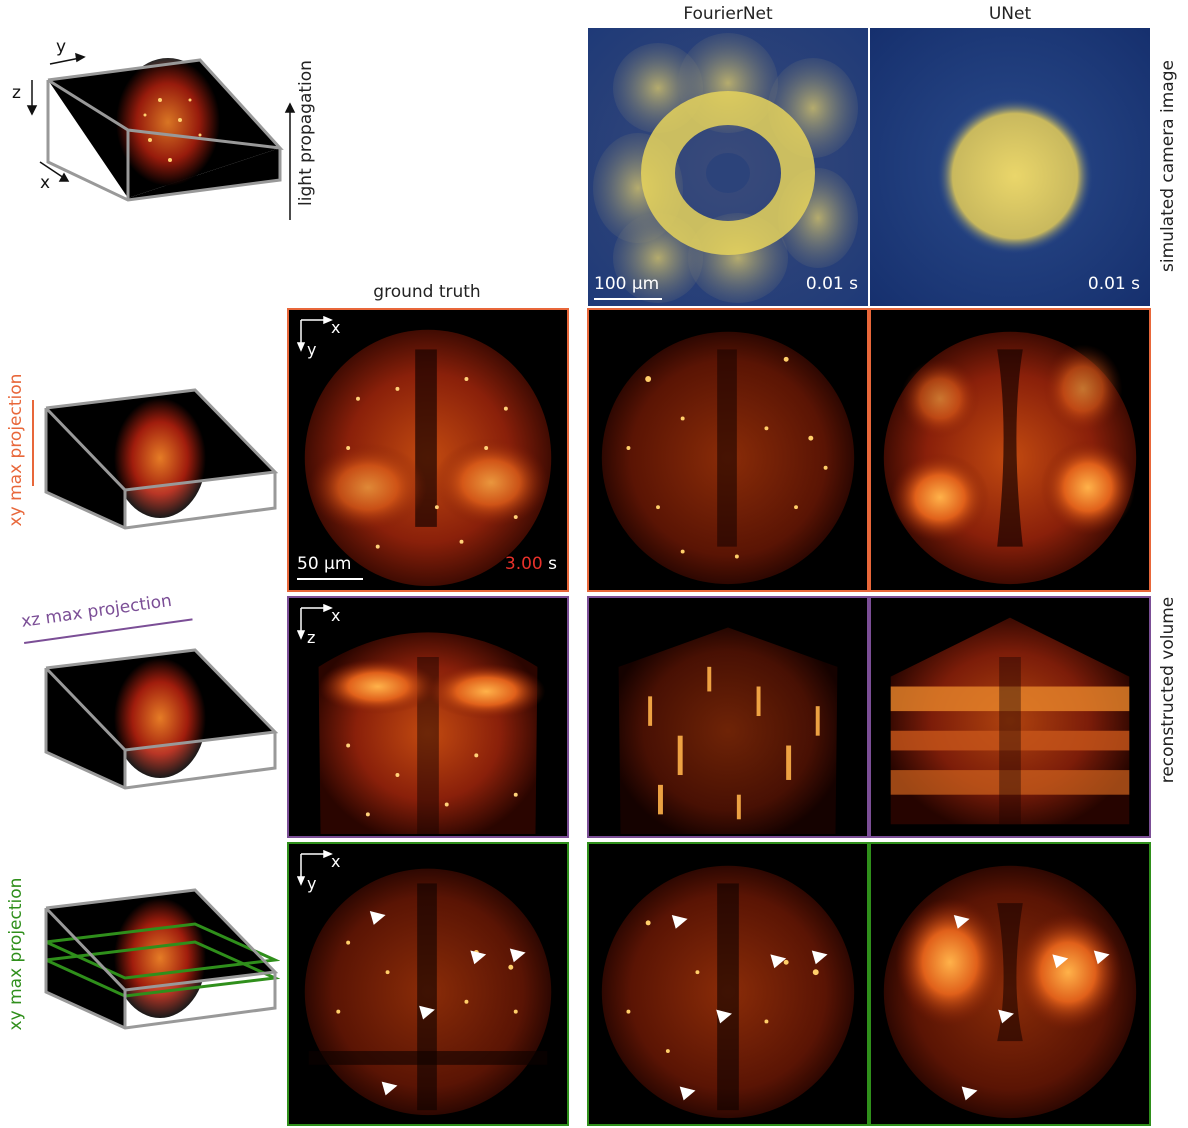  I want to click on column-title-ground-truth: ground truth, so click(427, 292).